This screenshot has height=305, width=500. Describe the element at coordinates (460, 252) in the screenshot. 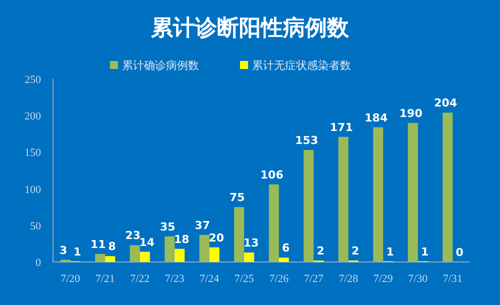

I see `data-label: 0` at that location.